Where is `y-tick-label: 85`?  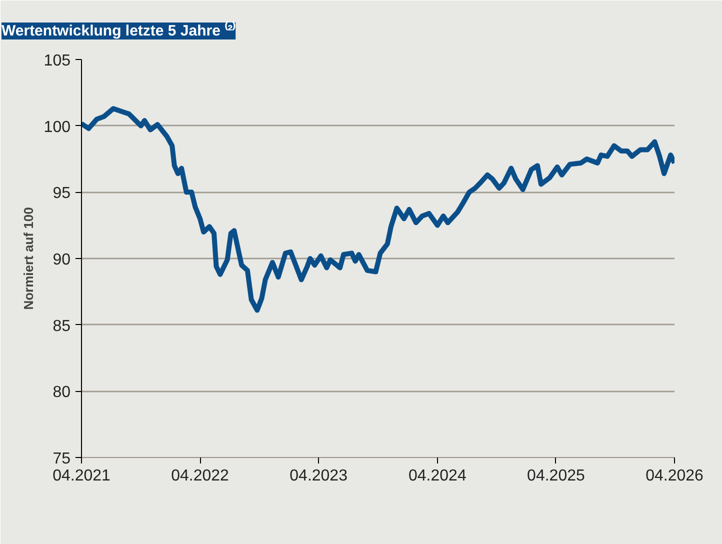
y-tick-label: 85 is located at coordinates (61, 326).